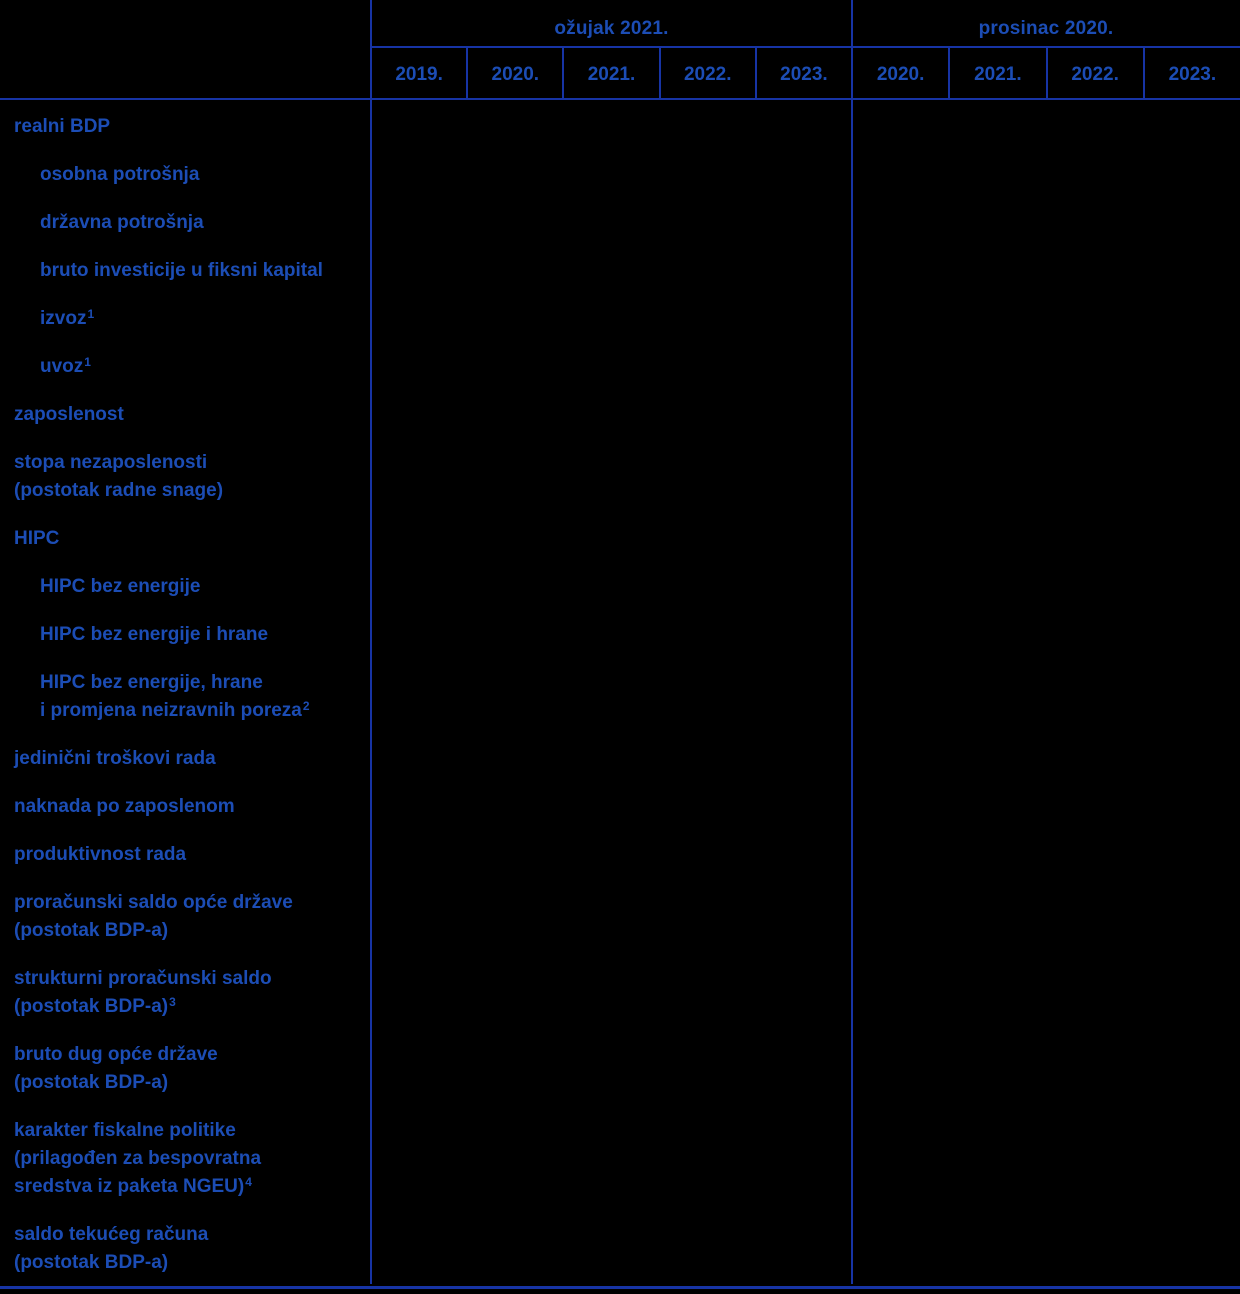 The image size is (1240, 1294). Describe the element at coordinates (611, 28) in the screenshot. I see `column-group-header-ozujak-2021: ožujak 2021.` at that location.